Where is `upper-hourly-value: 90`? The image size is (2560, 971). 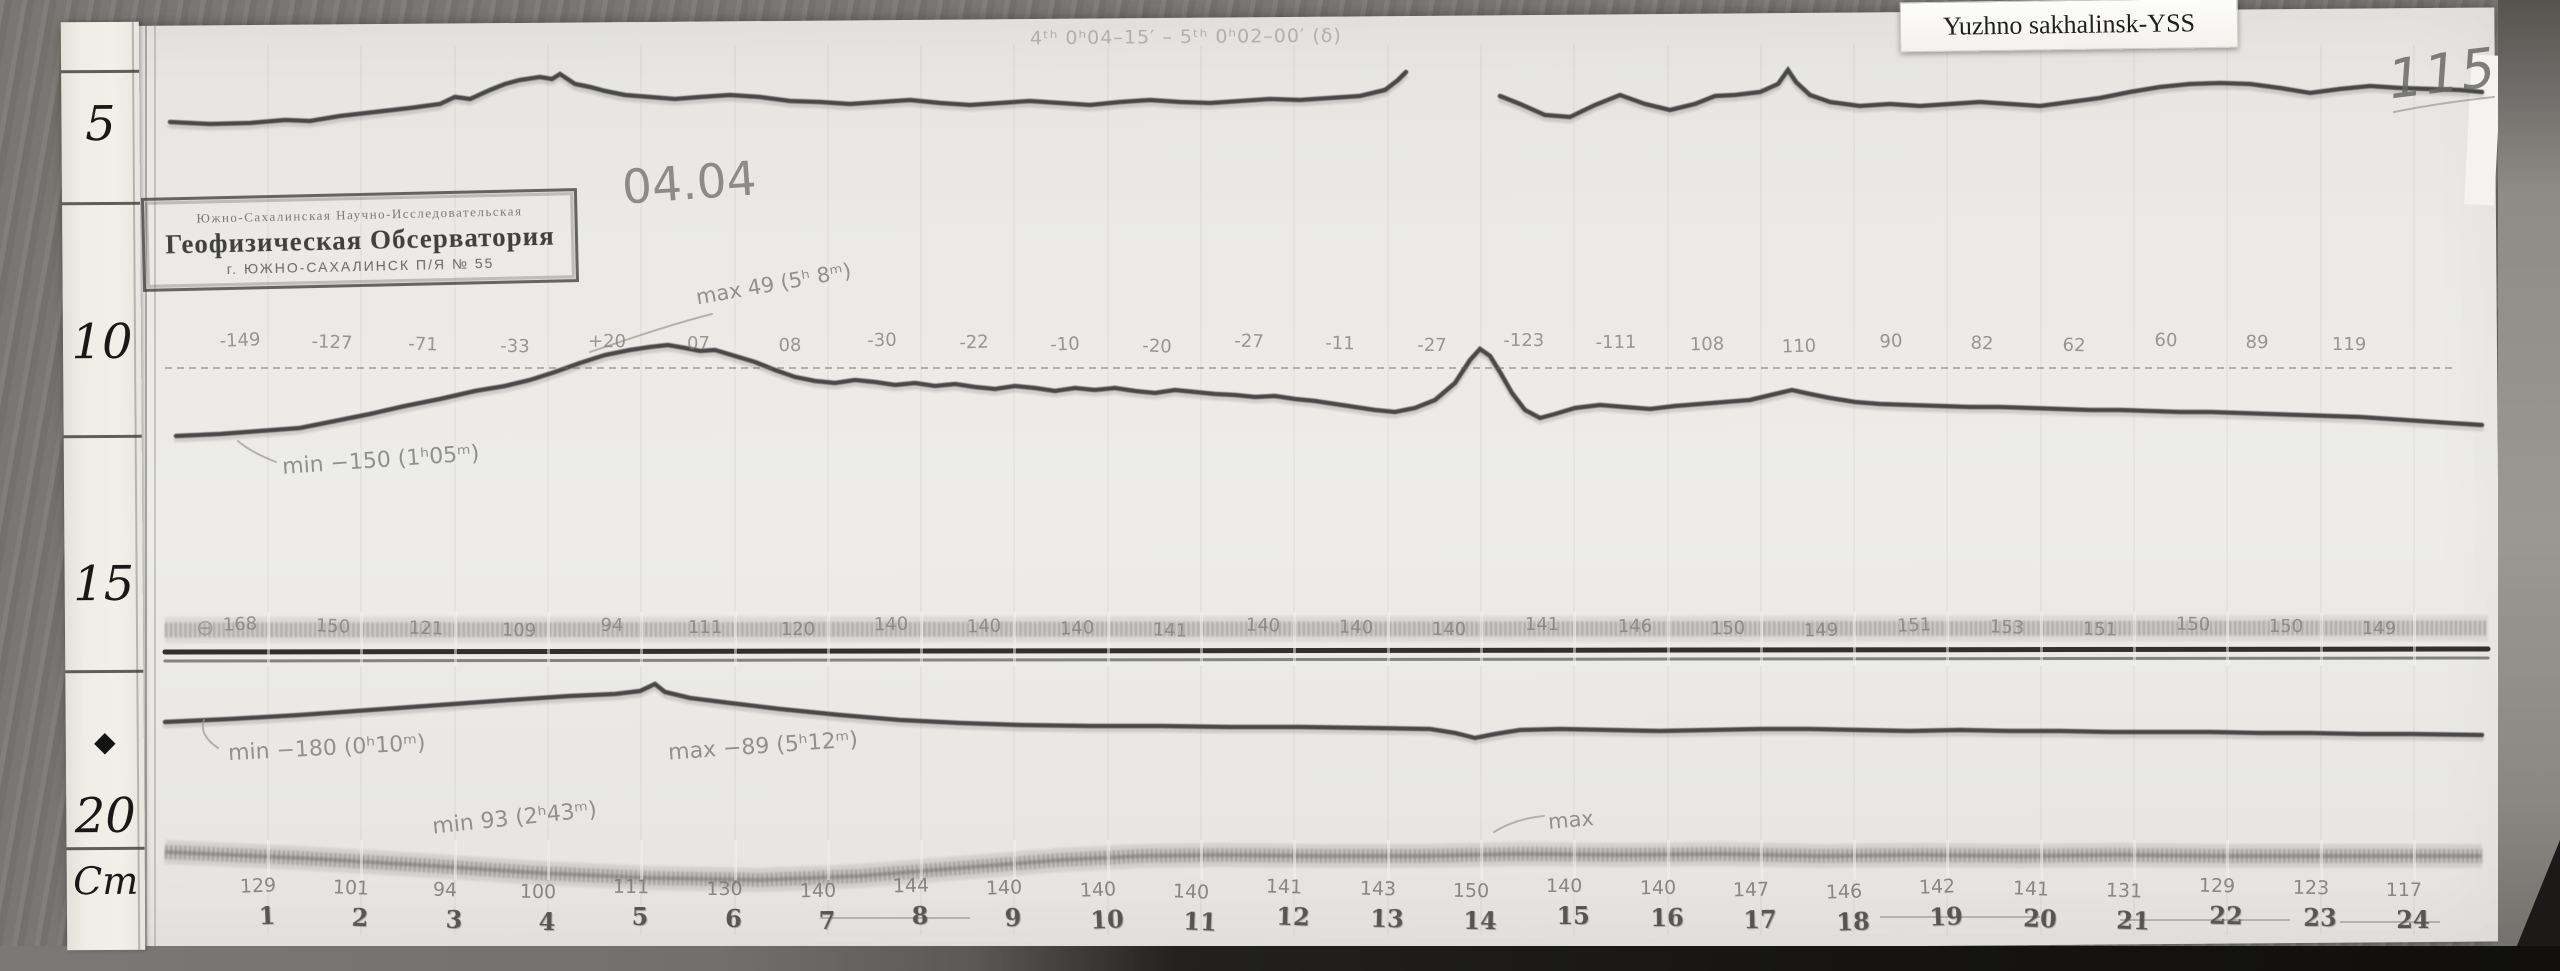
upper-hourly-value: 90 is located at coordinates (1890, 341).